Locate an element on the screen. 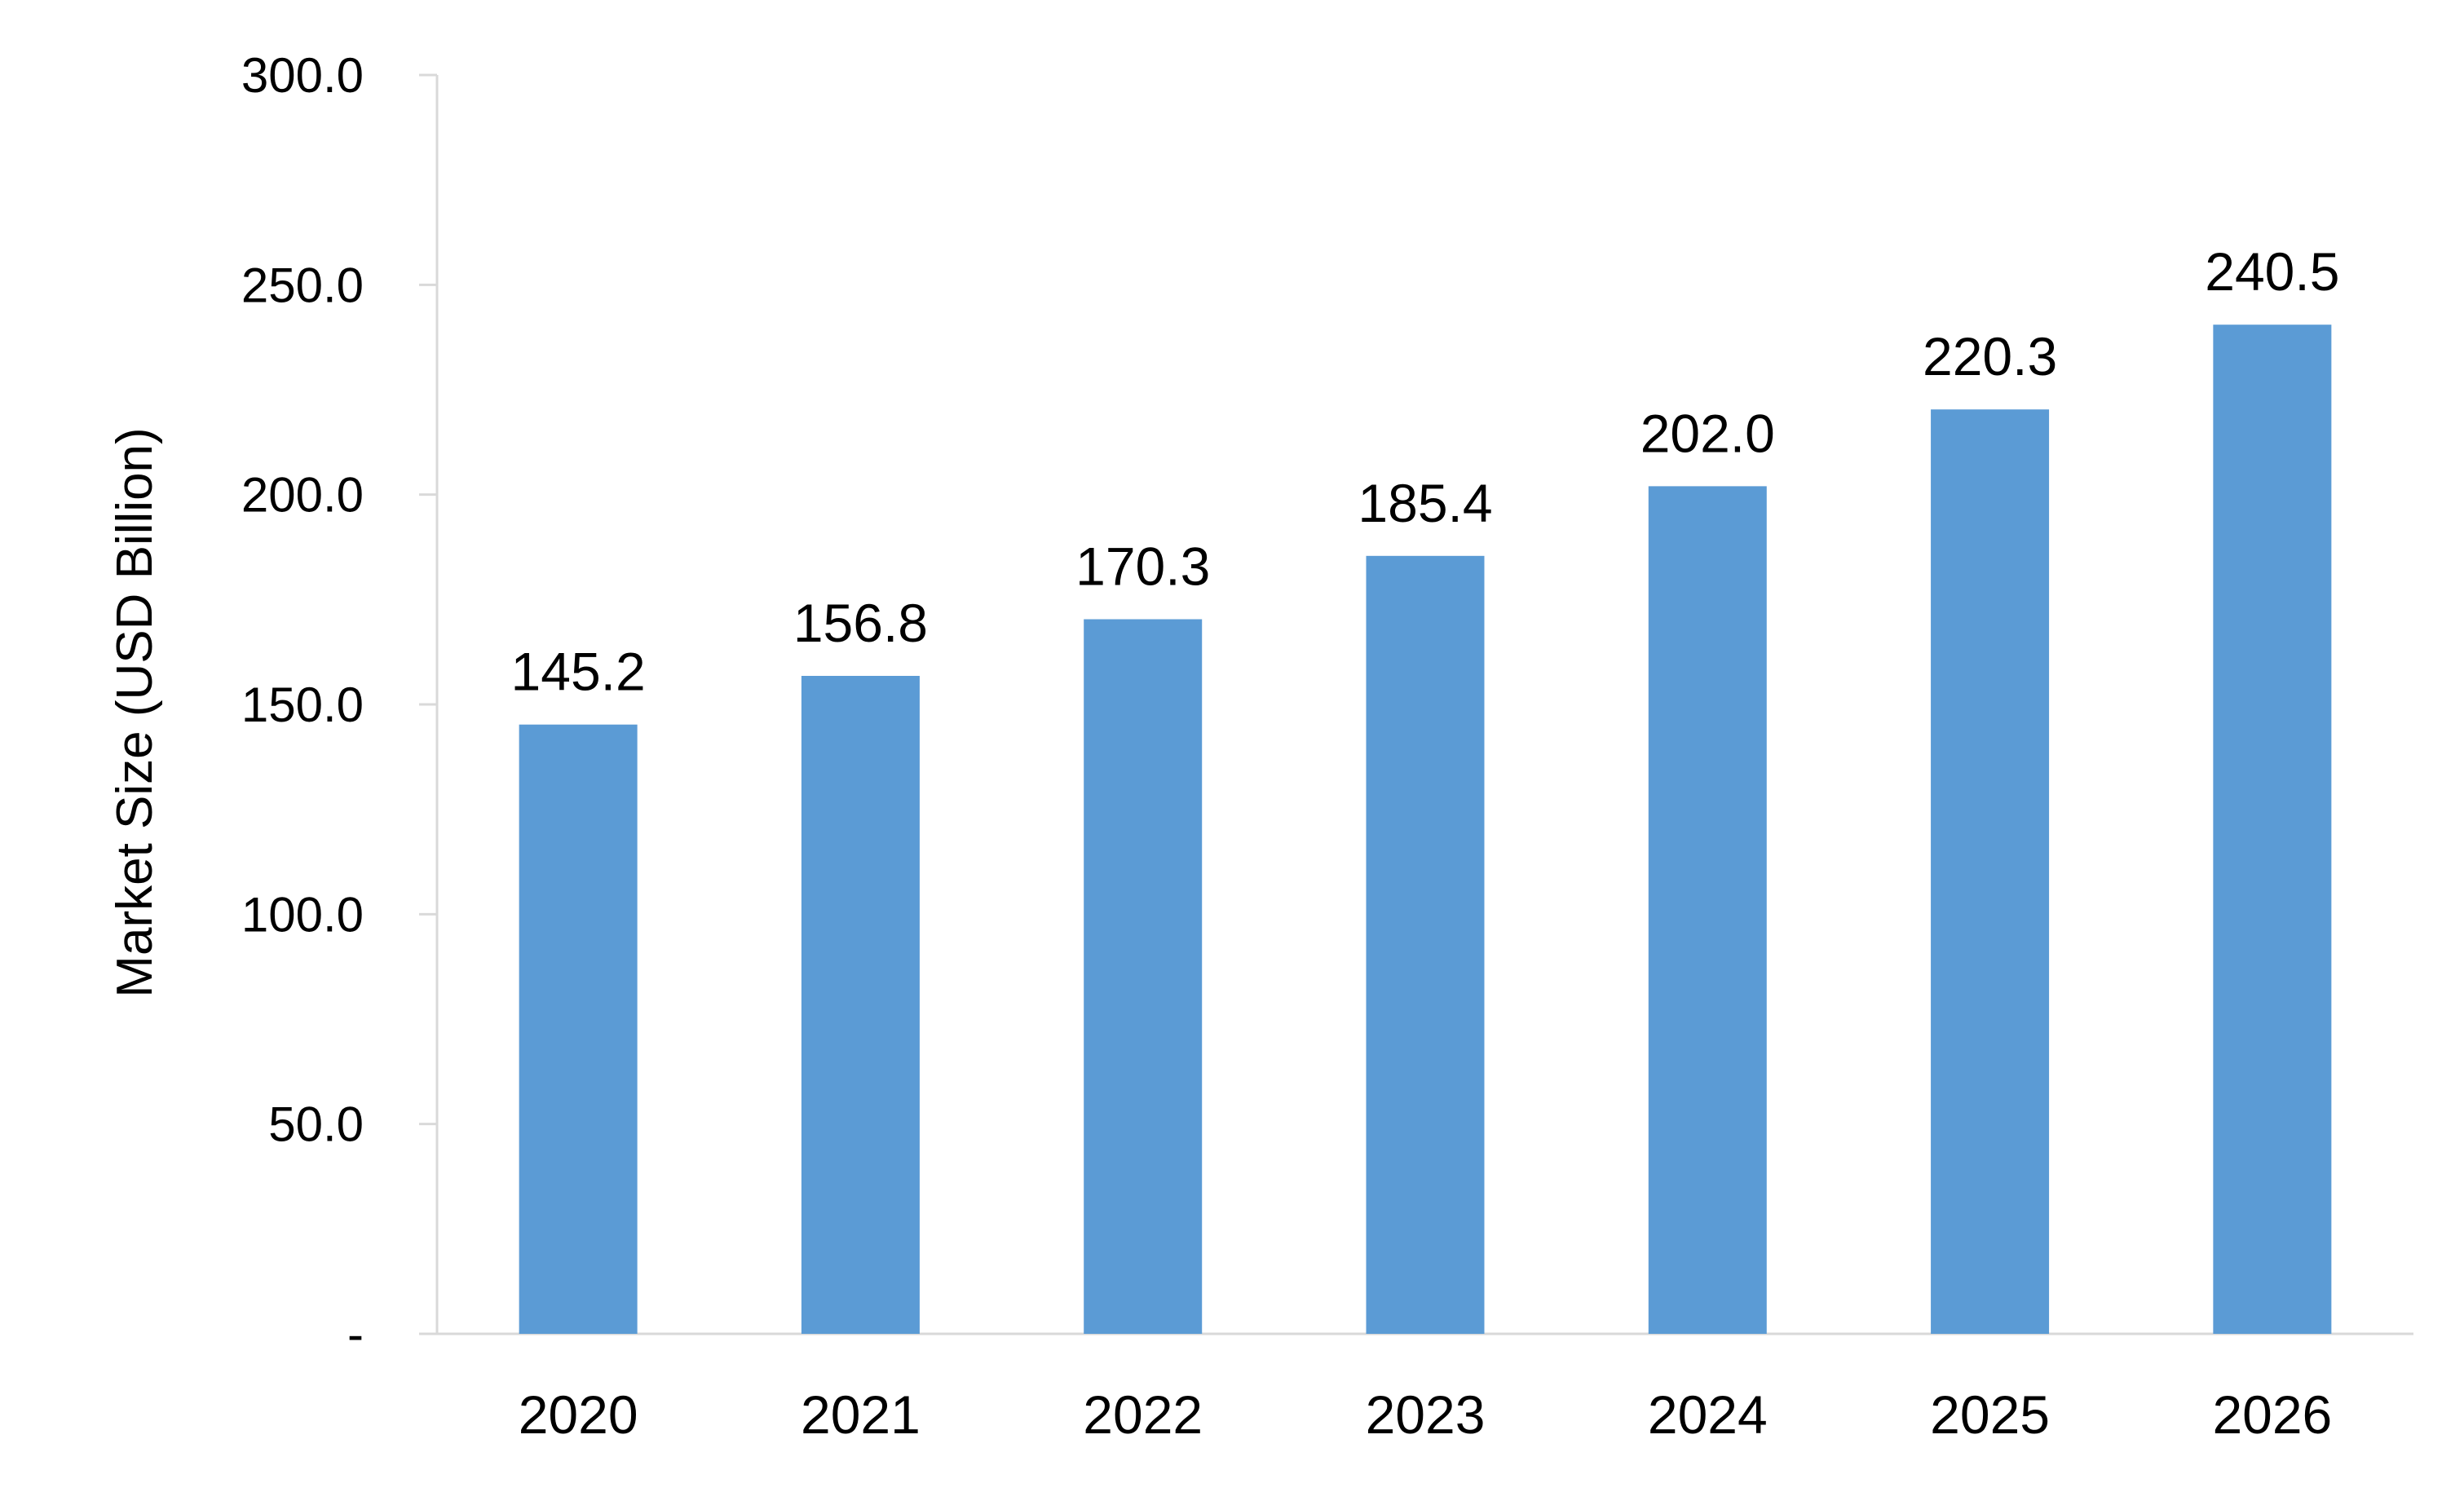 The height and width of the screenshot is (1492, 2464). x-tick-label-2025: 2025 is located at coordinates (1990, 1415).